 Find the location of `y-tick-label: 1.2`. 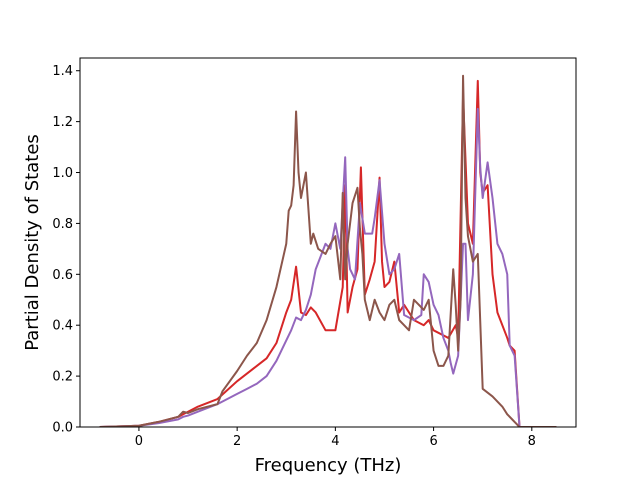

y-tick-label: 1.2 is located at coordinates (62, 122).